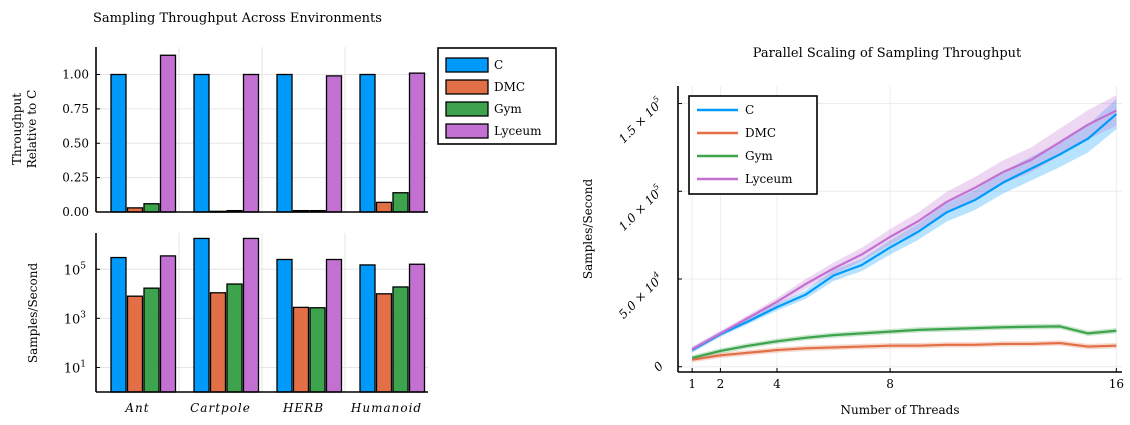 This screenshot has height=425, width=1130. Describe the element at coordinates (508, 109) in the screenshot. I see `left-legend-label-gym: Gym` at that location.